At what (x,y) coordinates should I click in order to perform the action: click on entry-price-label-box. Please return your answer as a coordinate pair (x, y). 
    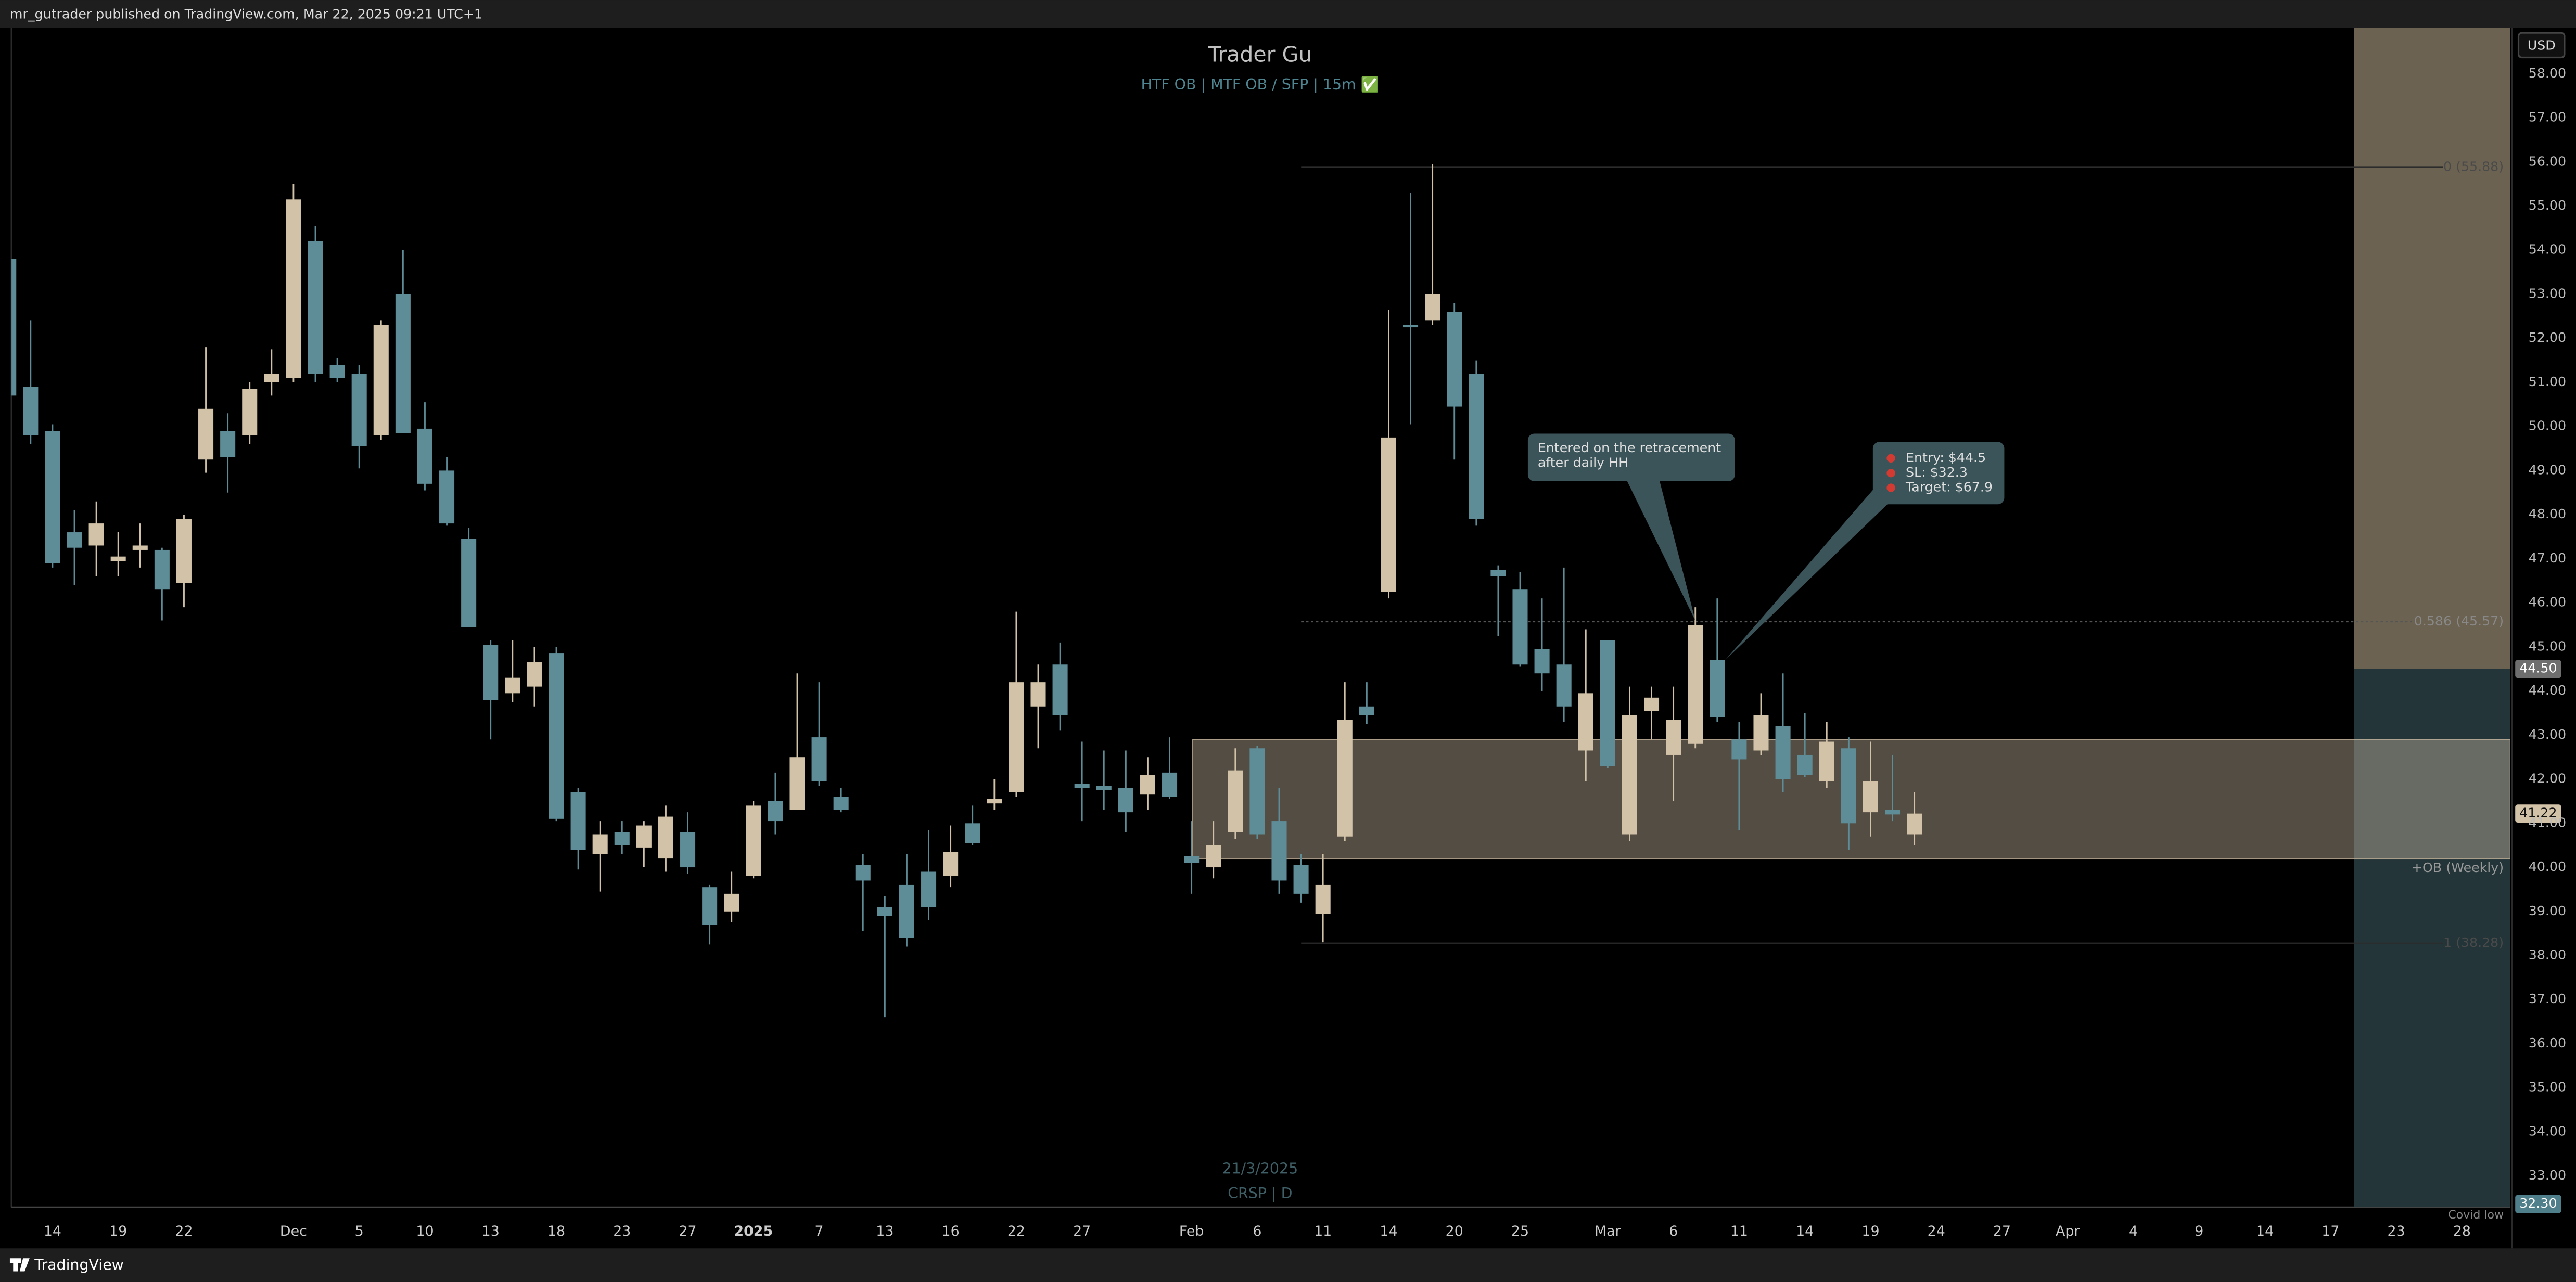
    Looking at the image, I should click on (2538, 669).